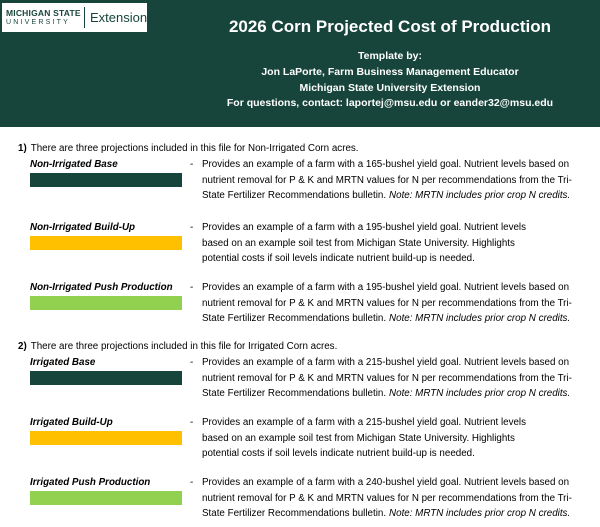 This screenshot has height=527, width=600. Describe the element at coordinates (83, 227) in the screenshot. I see `item-label: Non-Irrigated Build-Up` at that location.